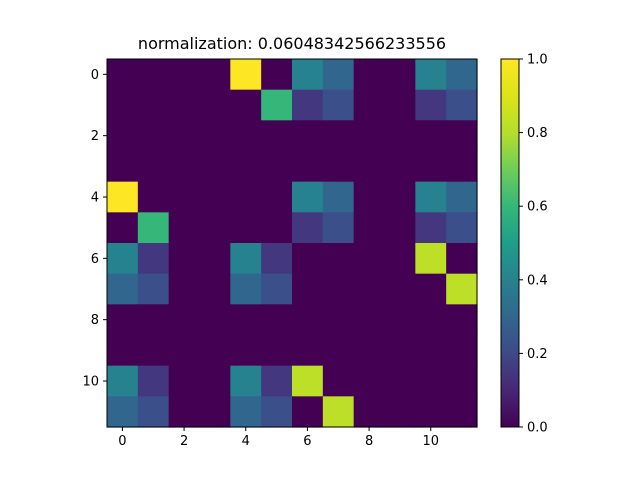 The height and width of the screenshot is (480, 640). Describe the element at coordinates (537, 354) in the screenshot. I see `colorbar-tick-label: 0.2` at that location.